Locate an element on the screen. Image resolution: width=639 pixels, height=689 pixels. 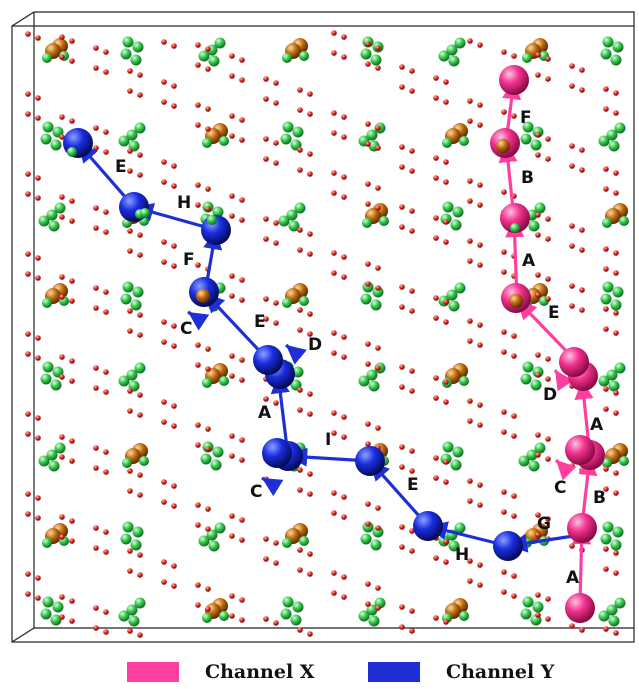
legend-channel-x: Channel X is located at coordinates (221, 672).